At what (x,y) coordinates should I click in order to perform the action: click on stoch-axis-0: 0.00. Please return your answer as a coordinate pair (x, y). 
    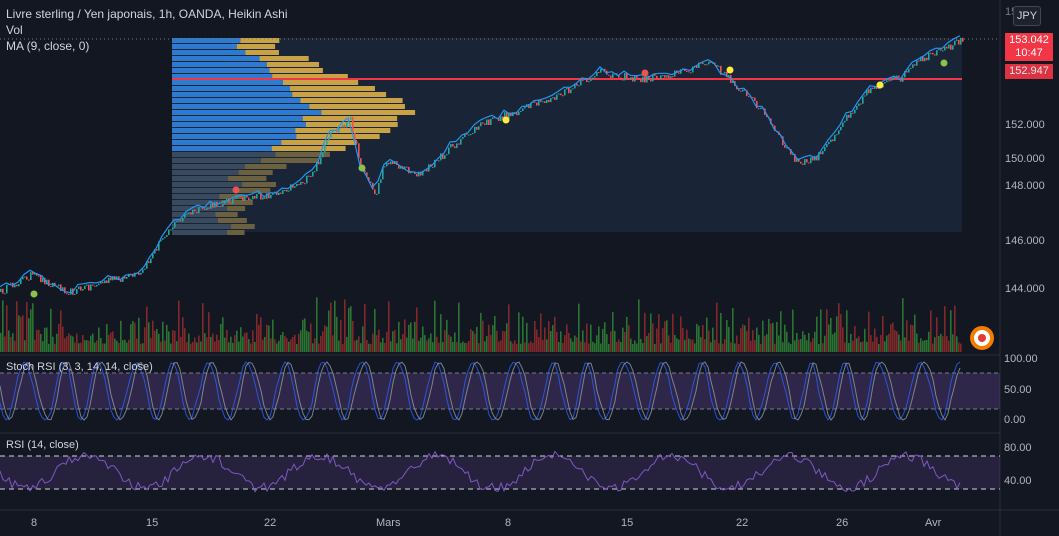
    Looking at the image, I should click on (1015, 420).